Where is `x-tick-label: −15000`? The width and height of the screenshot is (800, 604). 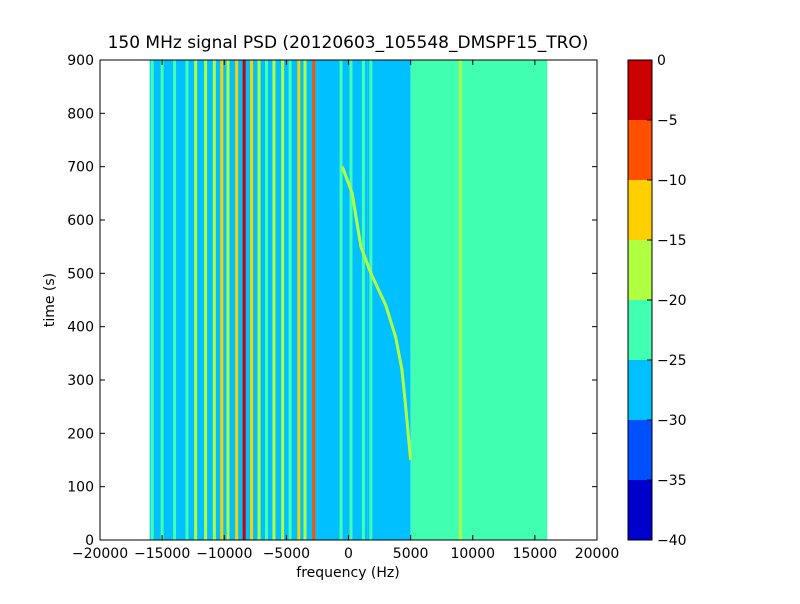 x-tick-label: −15000 is located at coordinates (162, 554).